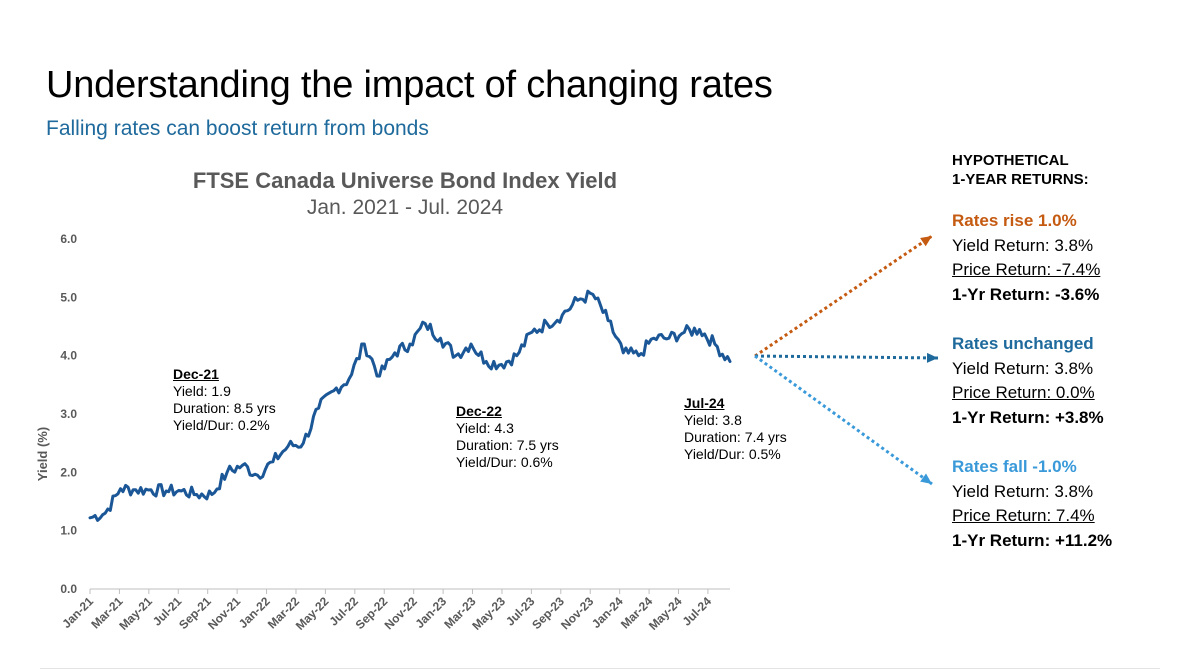 The height and width of the screenshot is (672, 1200). What do you see at coordinates (1028, 417) in the screenshot?
I see `scenario-total-return: 1-Yr Return: +3.8%` at bounding box center [1028, 417].